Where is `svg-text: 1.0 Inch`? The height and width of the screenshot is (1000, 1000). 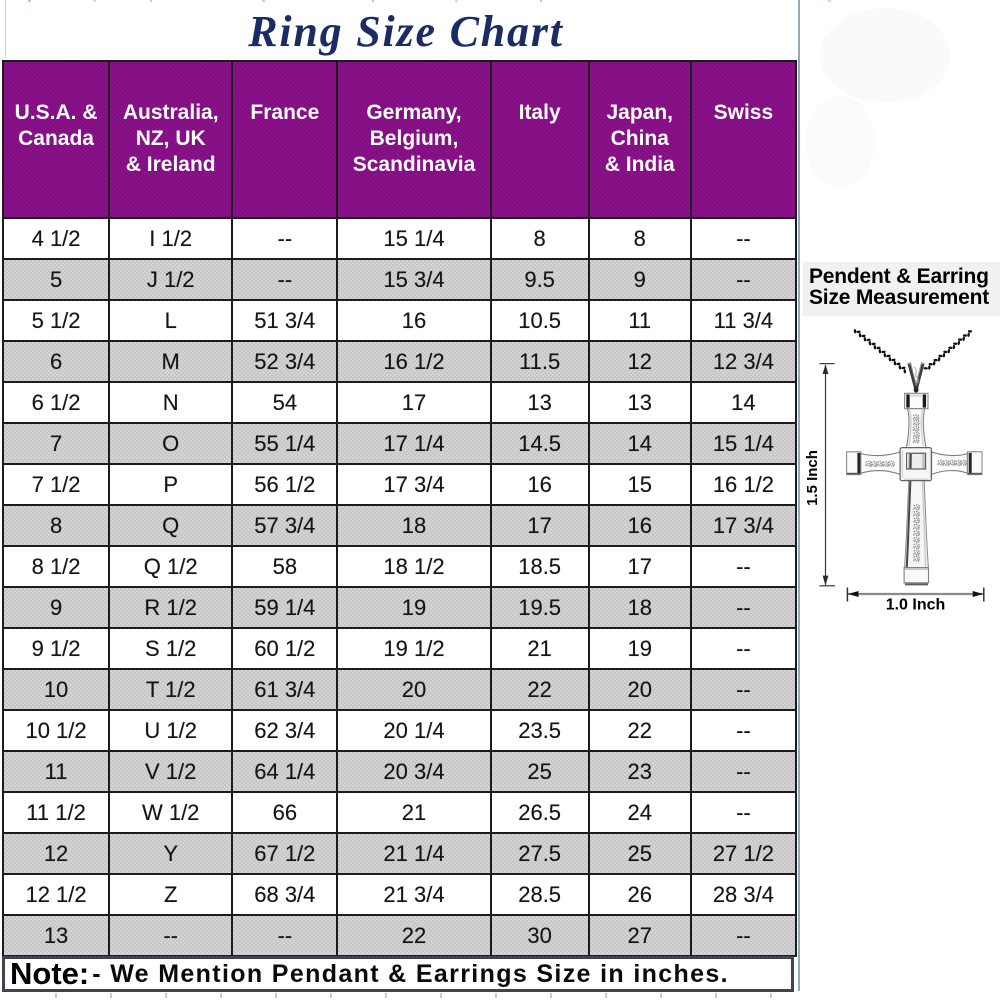
svg-text: 1.0 Inch is located at coordinates (916, 605).